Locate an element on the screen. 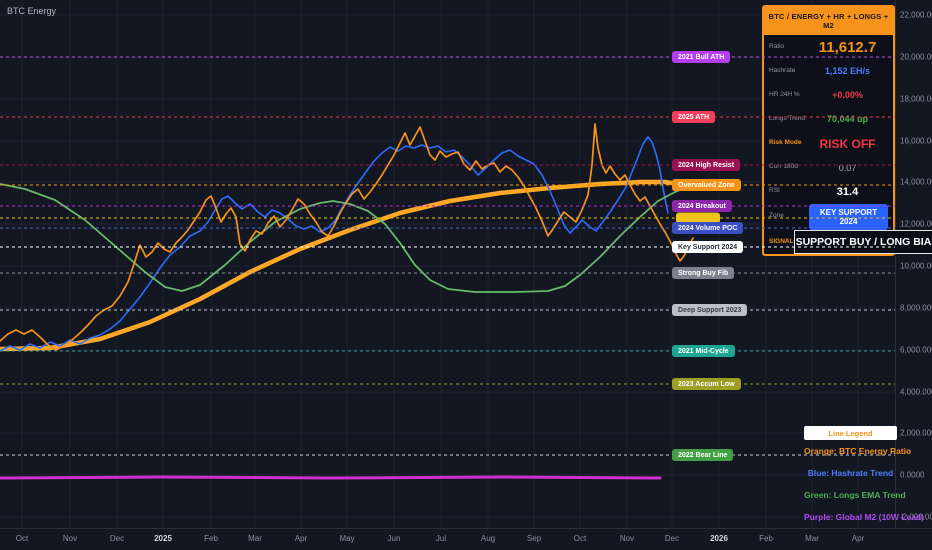  panel-label-longs-trend: Longs Trend is located at coordinates (787, 119).